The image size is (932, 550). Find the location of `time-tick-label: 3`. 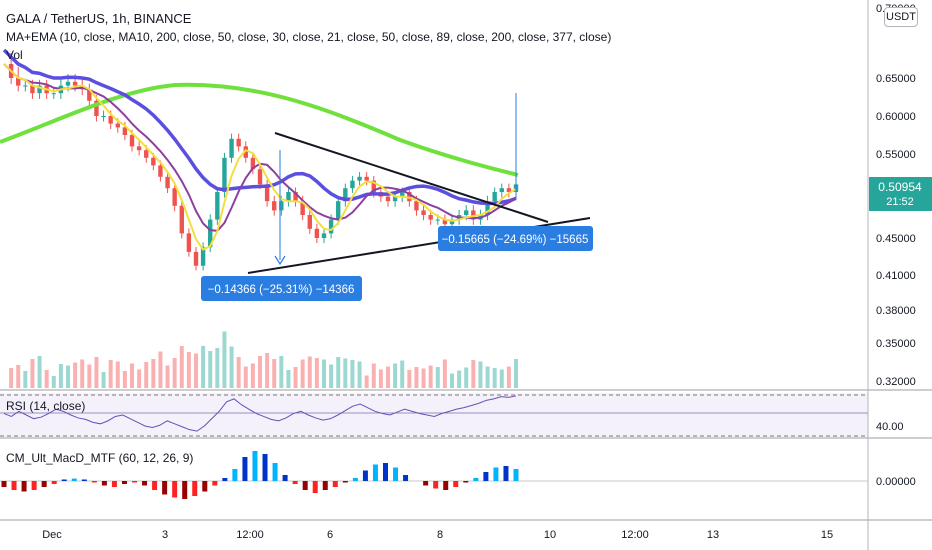

time-tick-label: 3 is located at coordinates (165, 535).